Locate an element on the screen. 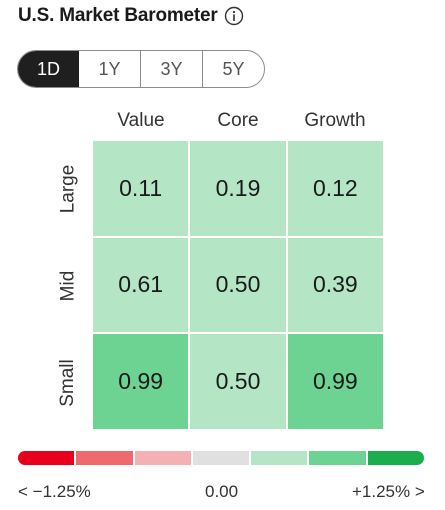 Image resolution: width=445 pixels, height=510 pixels. tab-3y: 3Y is located at coordinates (172, 69).